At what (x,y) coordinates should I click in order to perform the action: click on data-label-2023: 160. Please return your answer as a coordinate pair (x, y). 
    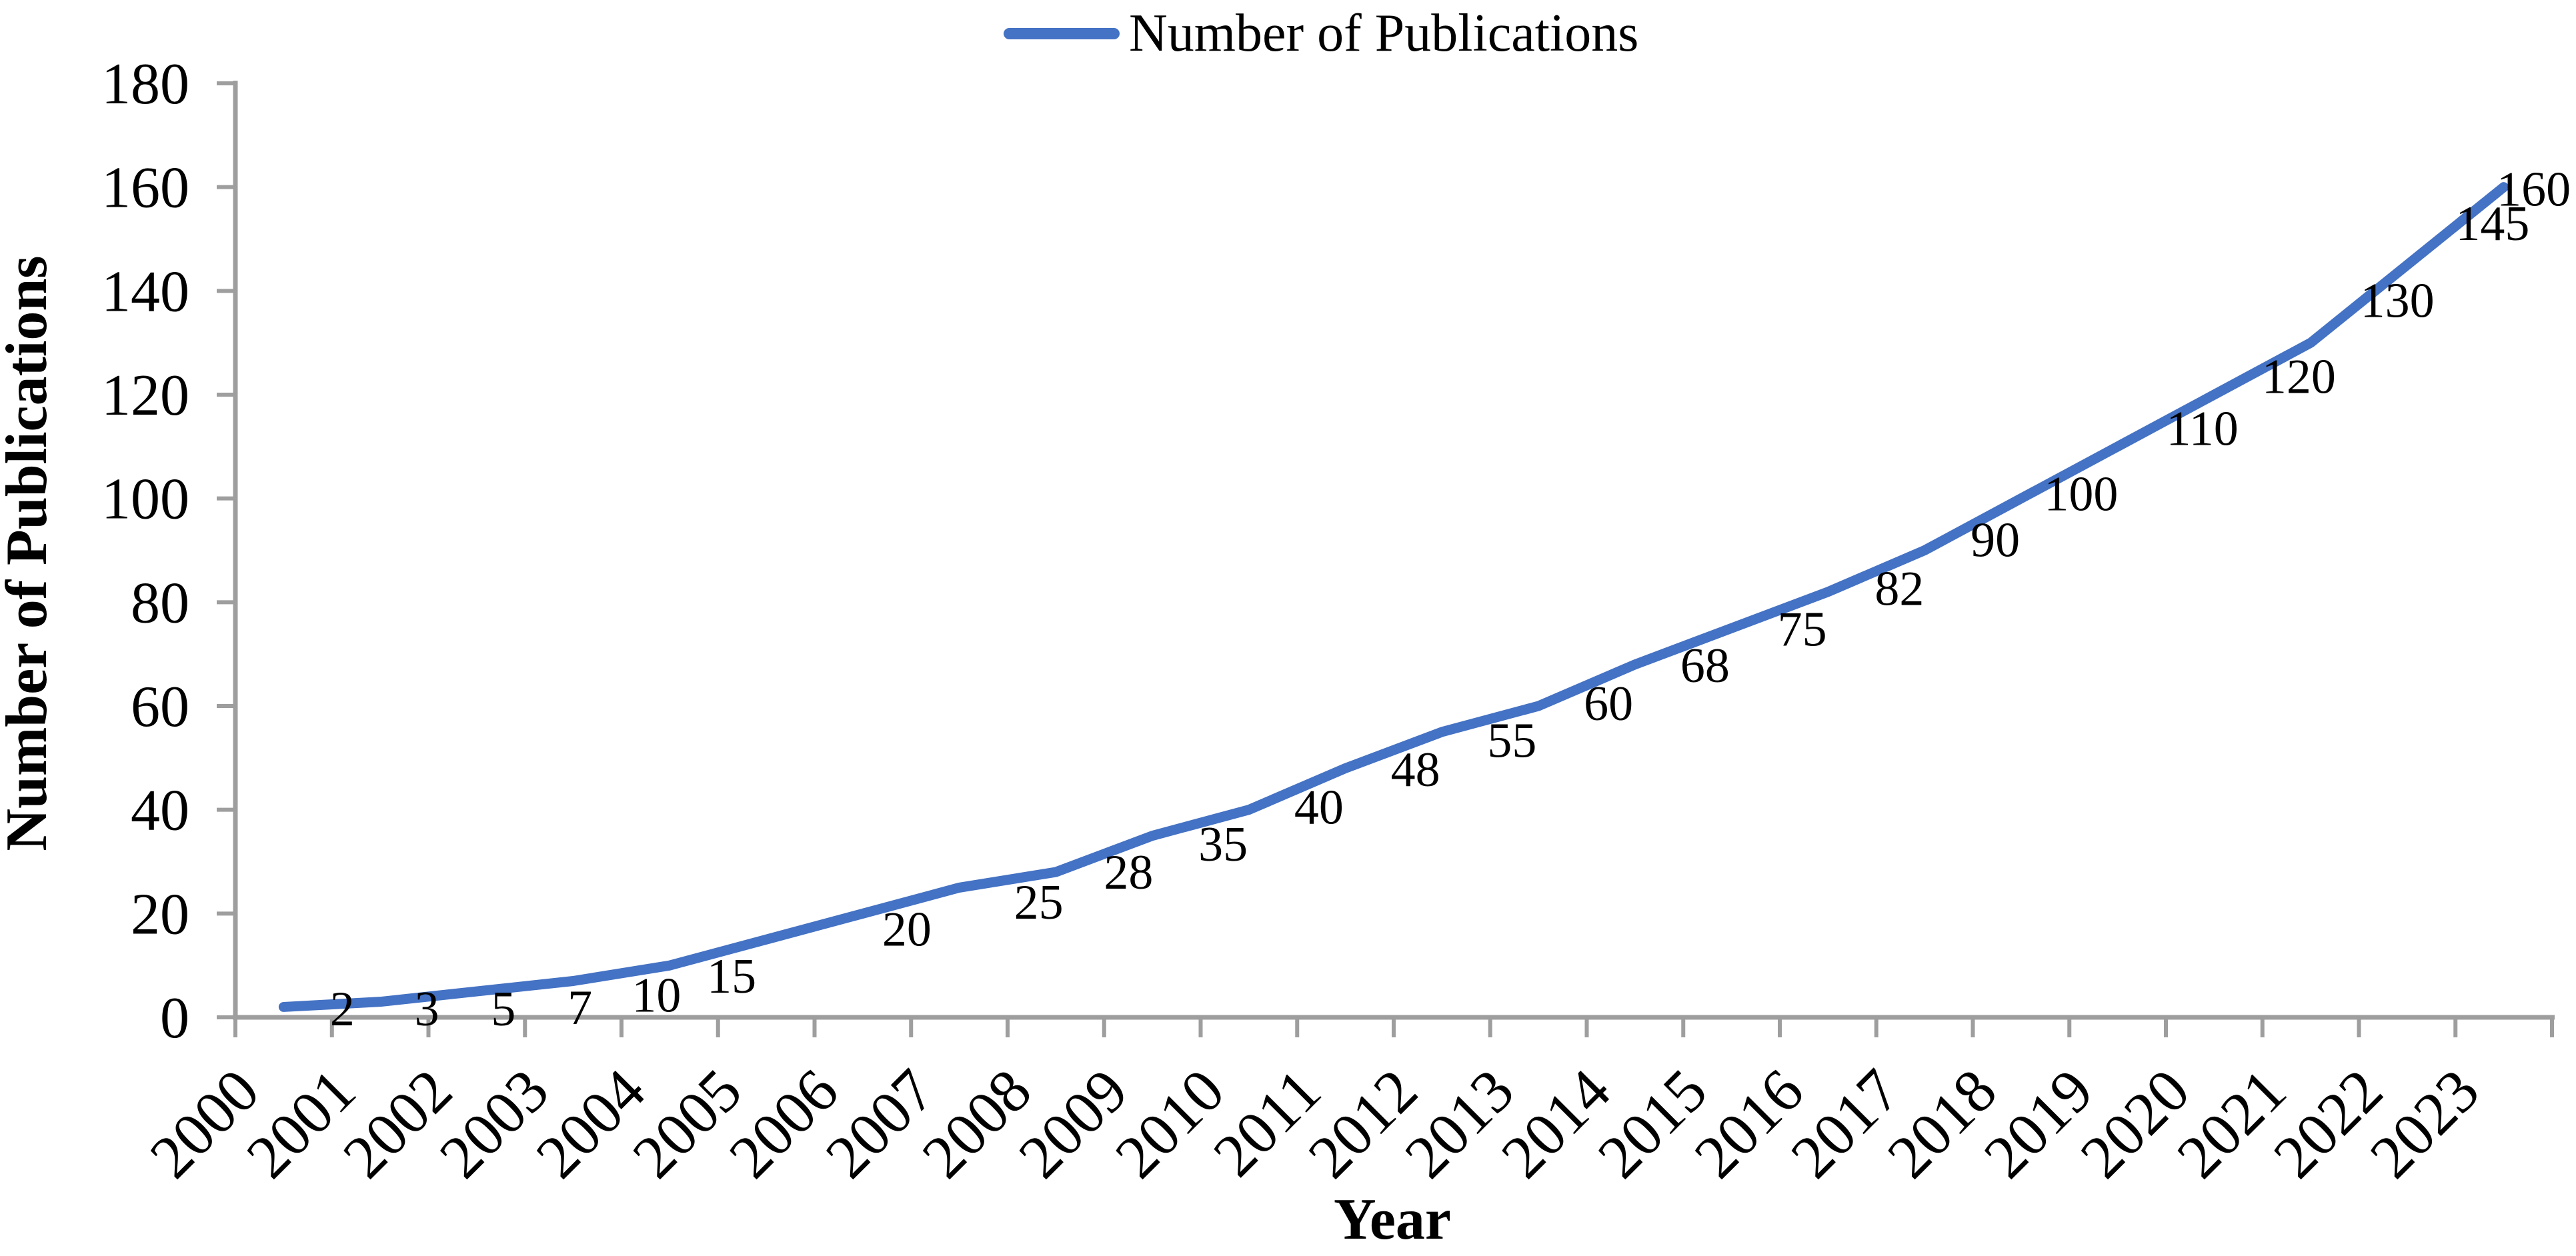
    Looking at the image, I should click on (2534, 190).